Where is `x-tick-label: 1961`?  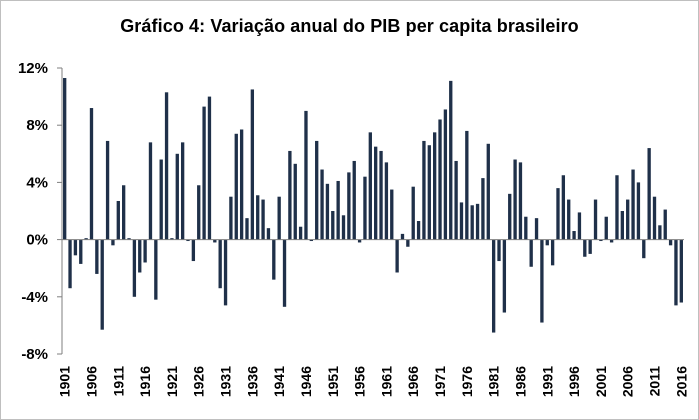
x-tick-label: 1961 is located at coordinates (386, 381).